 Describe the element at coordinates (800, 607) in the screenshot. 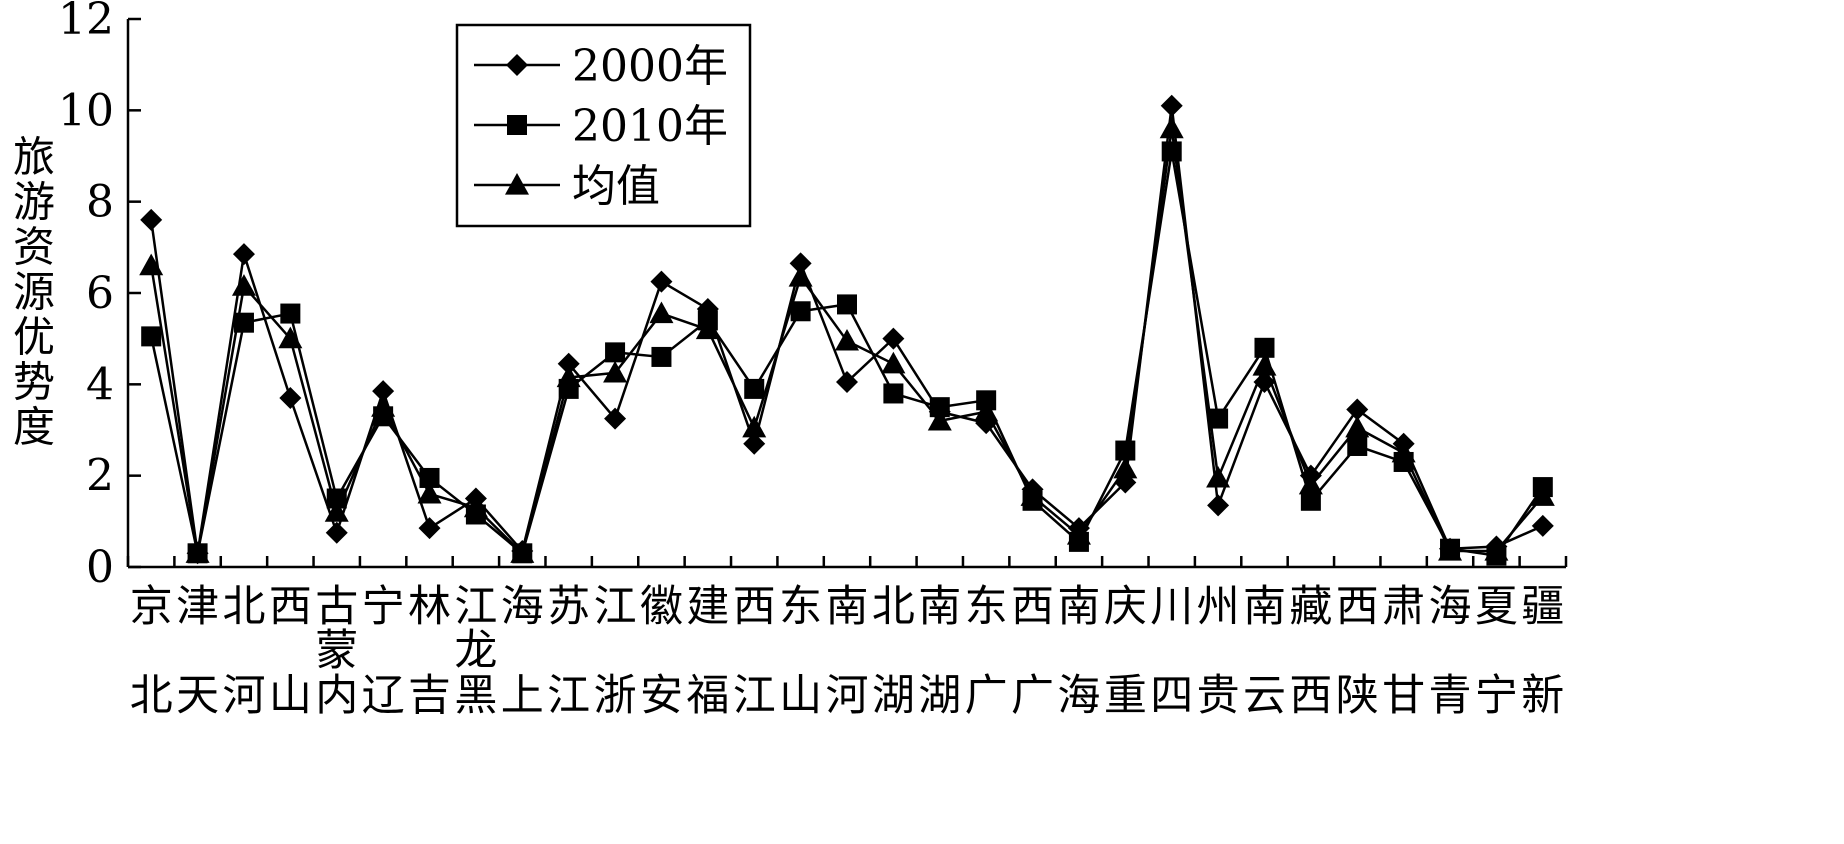

I see `x-label-top: 东` at that location.